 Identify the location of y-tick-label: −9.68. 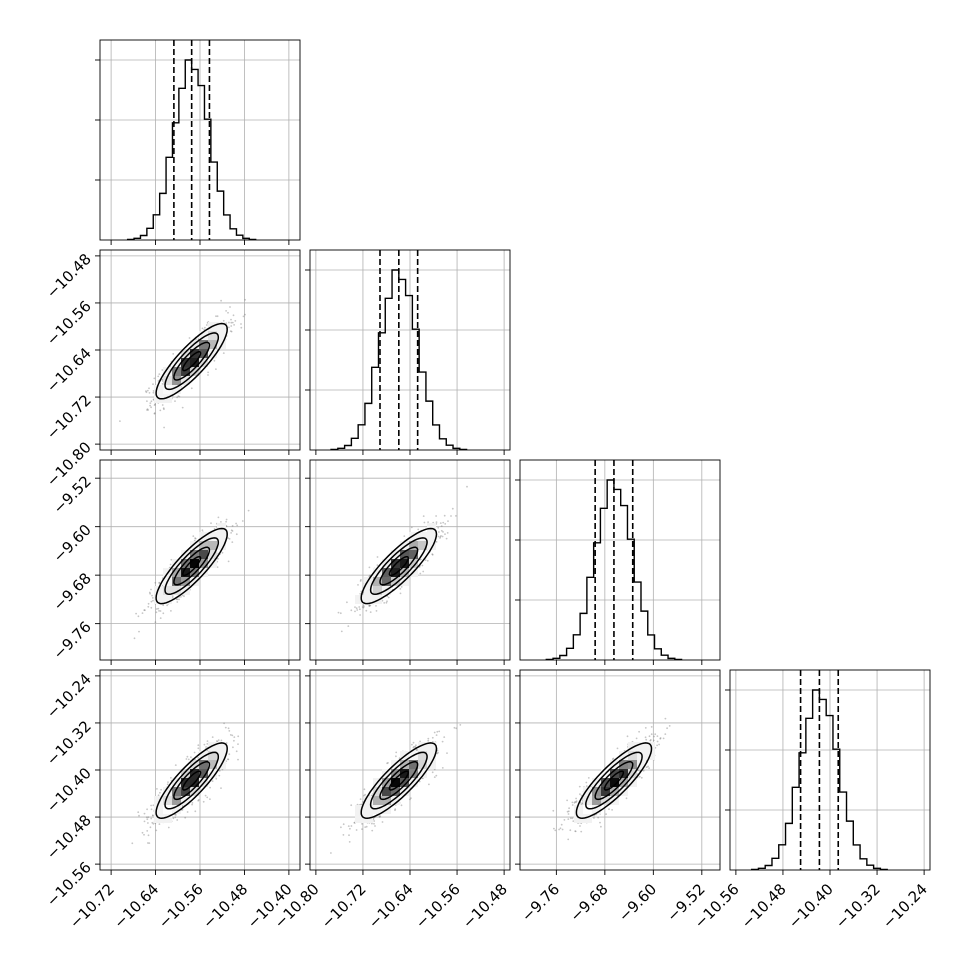
(72, 591).